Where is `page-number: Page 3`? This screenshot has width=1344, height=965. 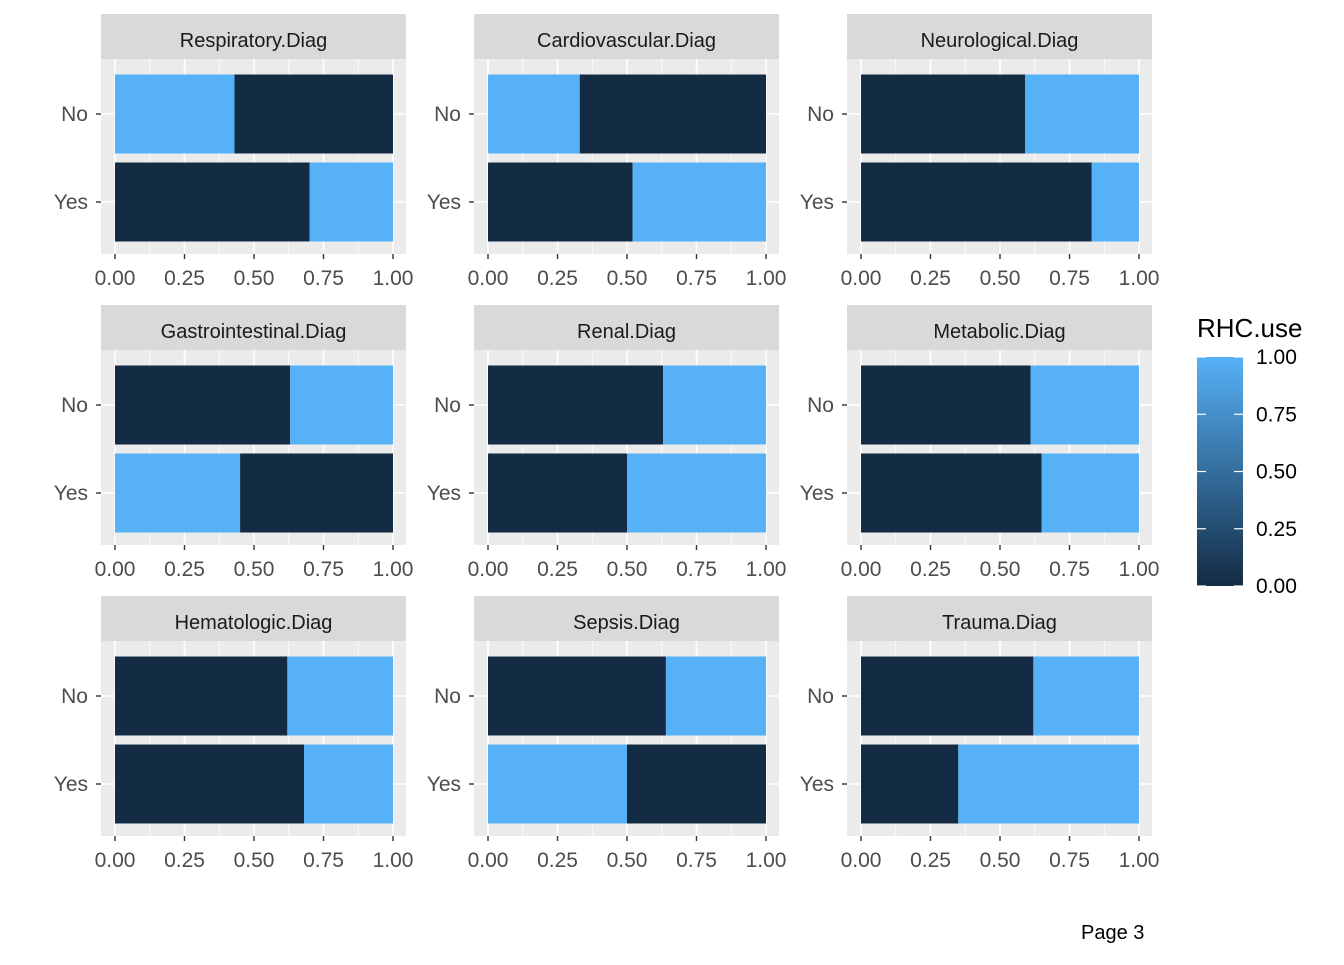
page-number: Page 3 is located at coordinates (1113, 933).